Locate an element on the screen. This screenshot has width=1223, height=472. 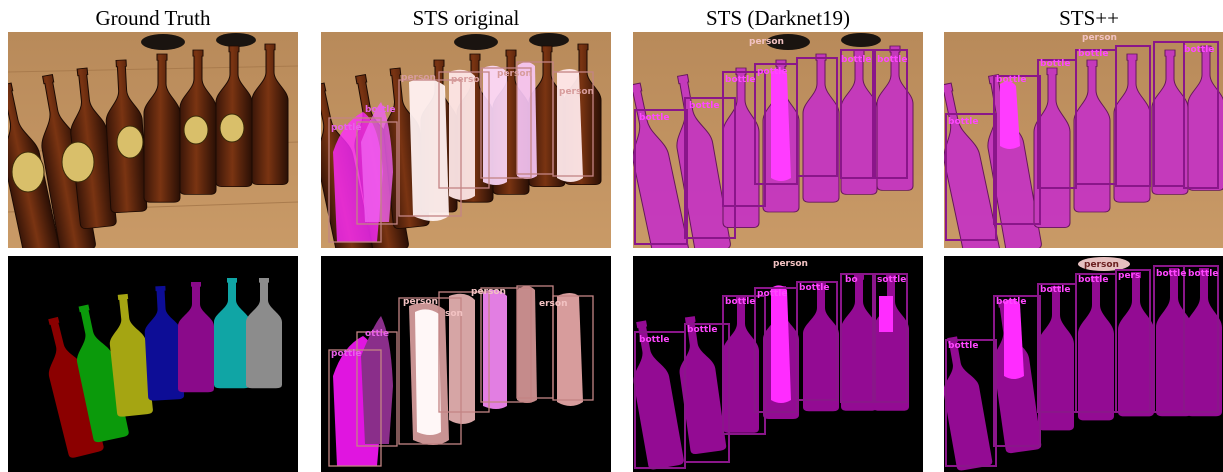
column-title-sts-plus-plus: STS++ is located at coordinates (1089, 18).